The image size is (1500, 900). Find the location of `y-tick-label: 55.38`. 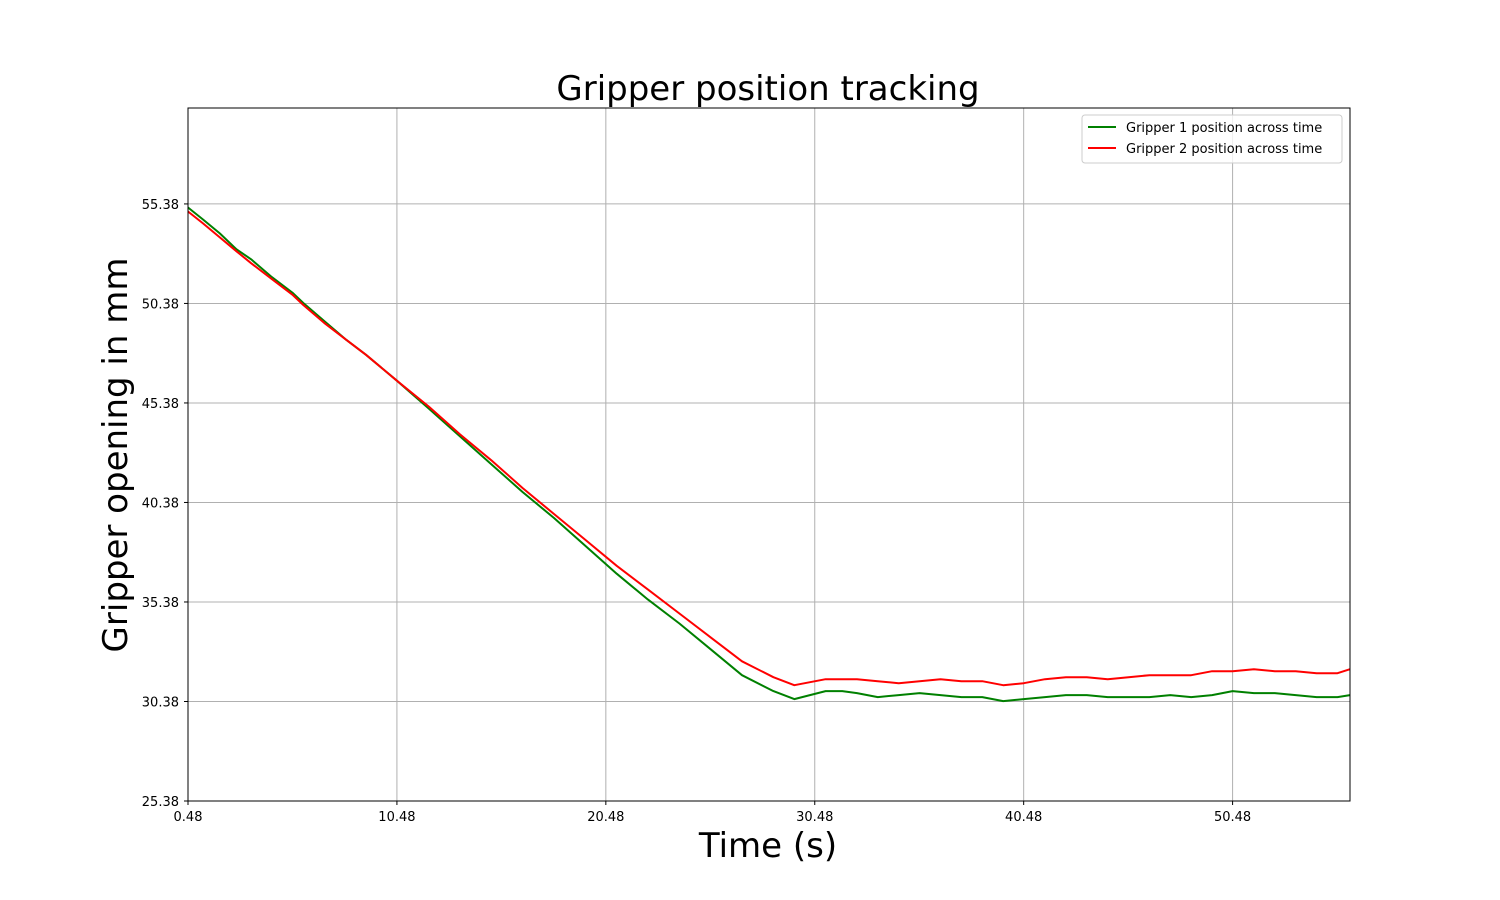

y-tick-label: 55.38 is located at coordinates (160, 205).